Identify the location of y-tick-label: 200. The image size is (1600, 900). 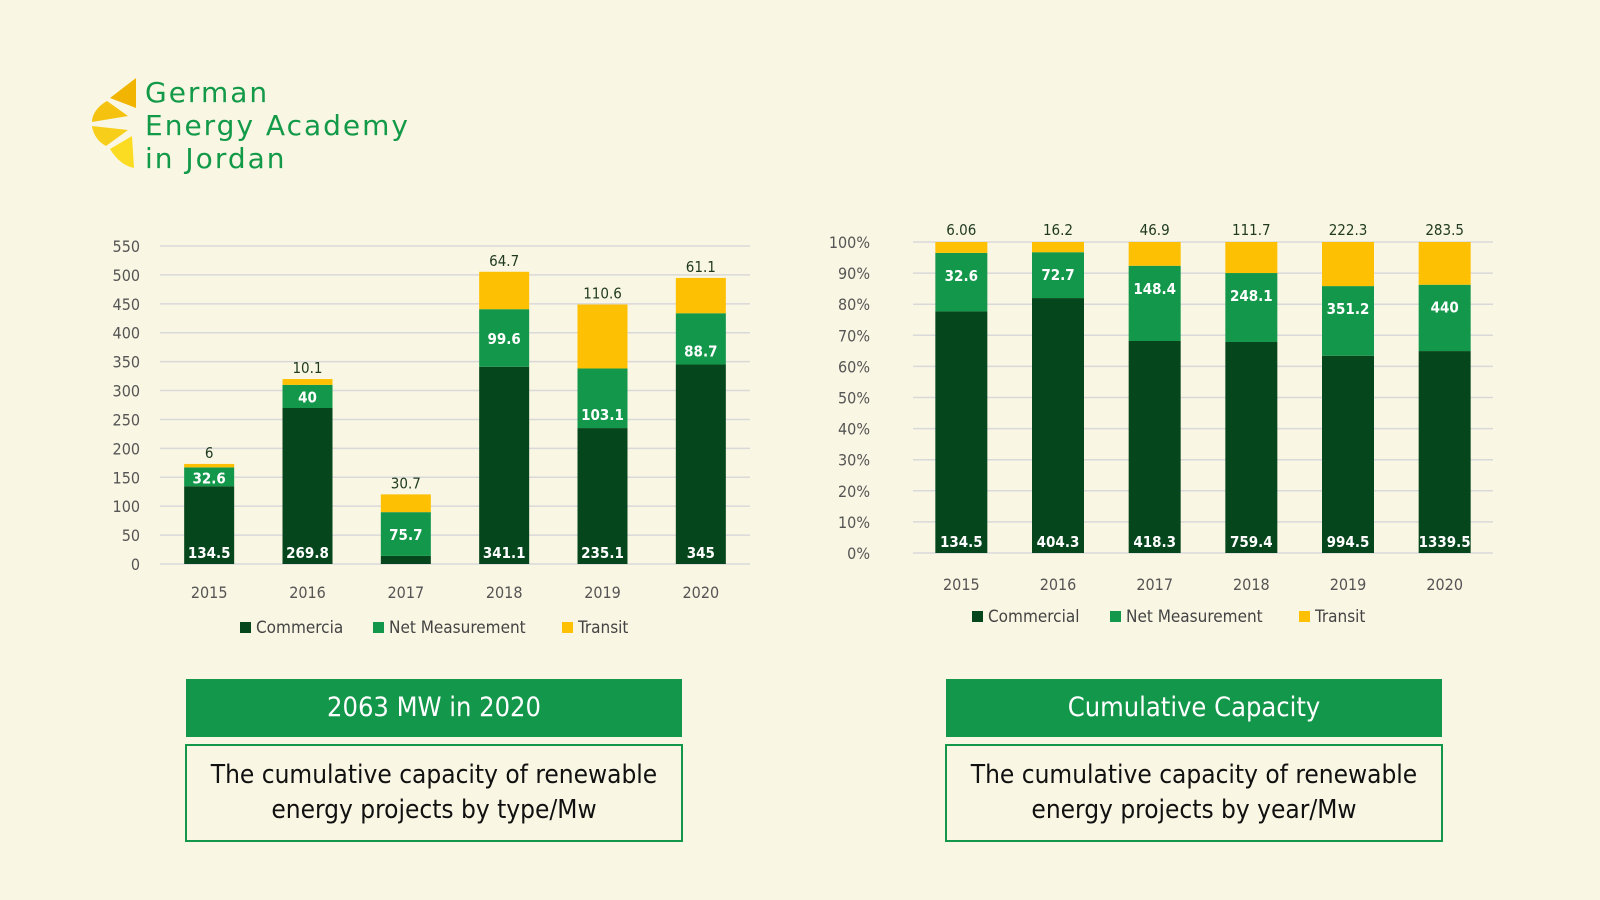
(126, 448).